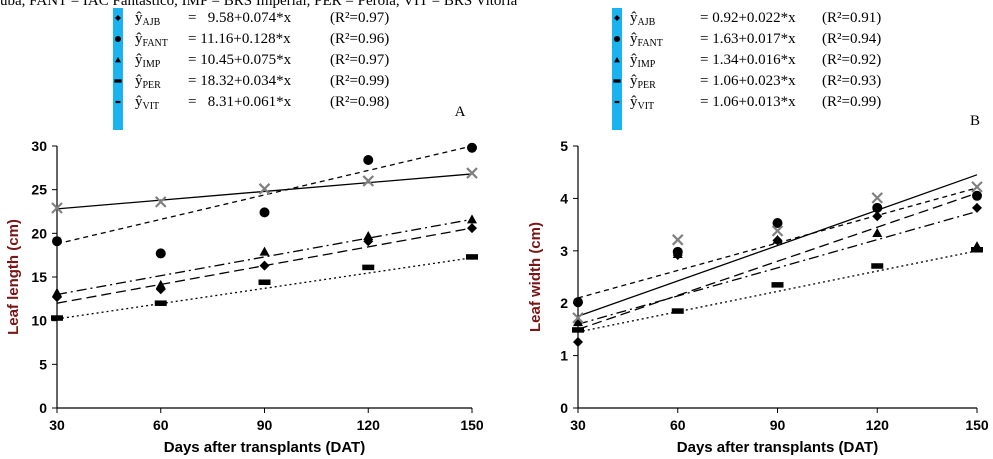  Describe the element at coordinates (777, 267) in the screenshot. I see `fit-line` at that location.